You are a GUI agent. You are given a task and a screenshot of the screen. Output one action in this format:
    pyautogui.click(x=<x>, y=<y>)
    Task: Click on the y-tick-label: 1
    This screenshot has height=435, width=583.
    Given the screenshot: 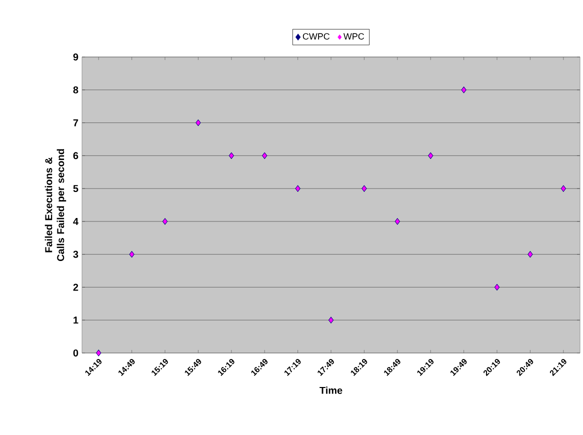 What is the action you would take?
    pyautogui.click(x=76, y=320)
    